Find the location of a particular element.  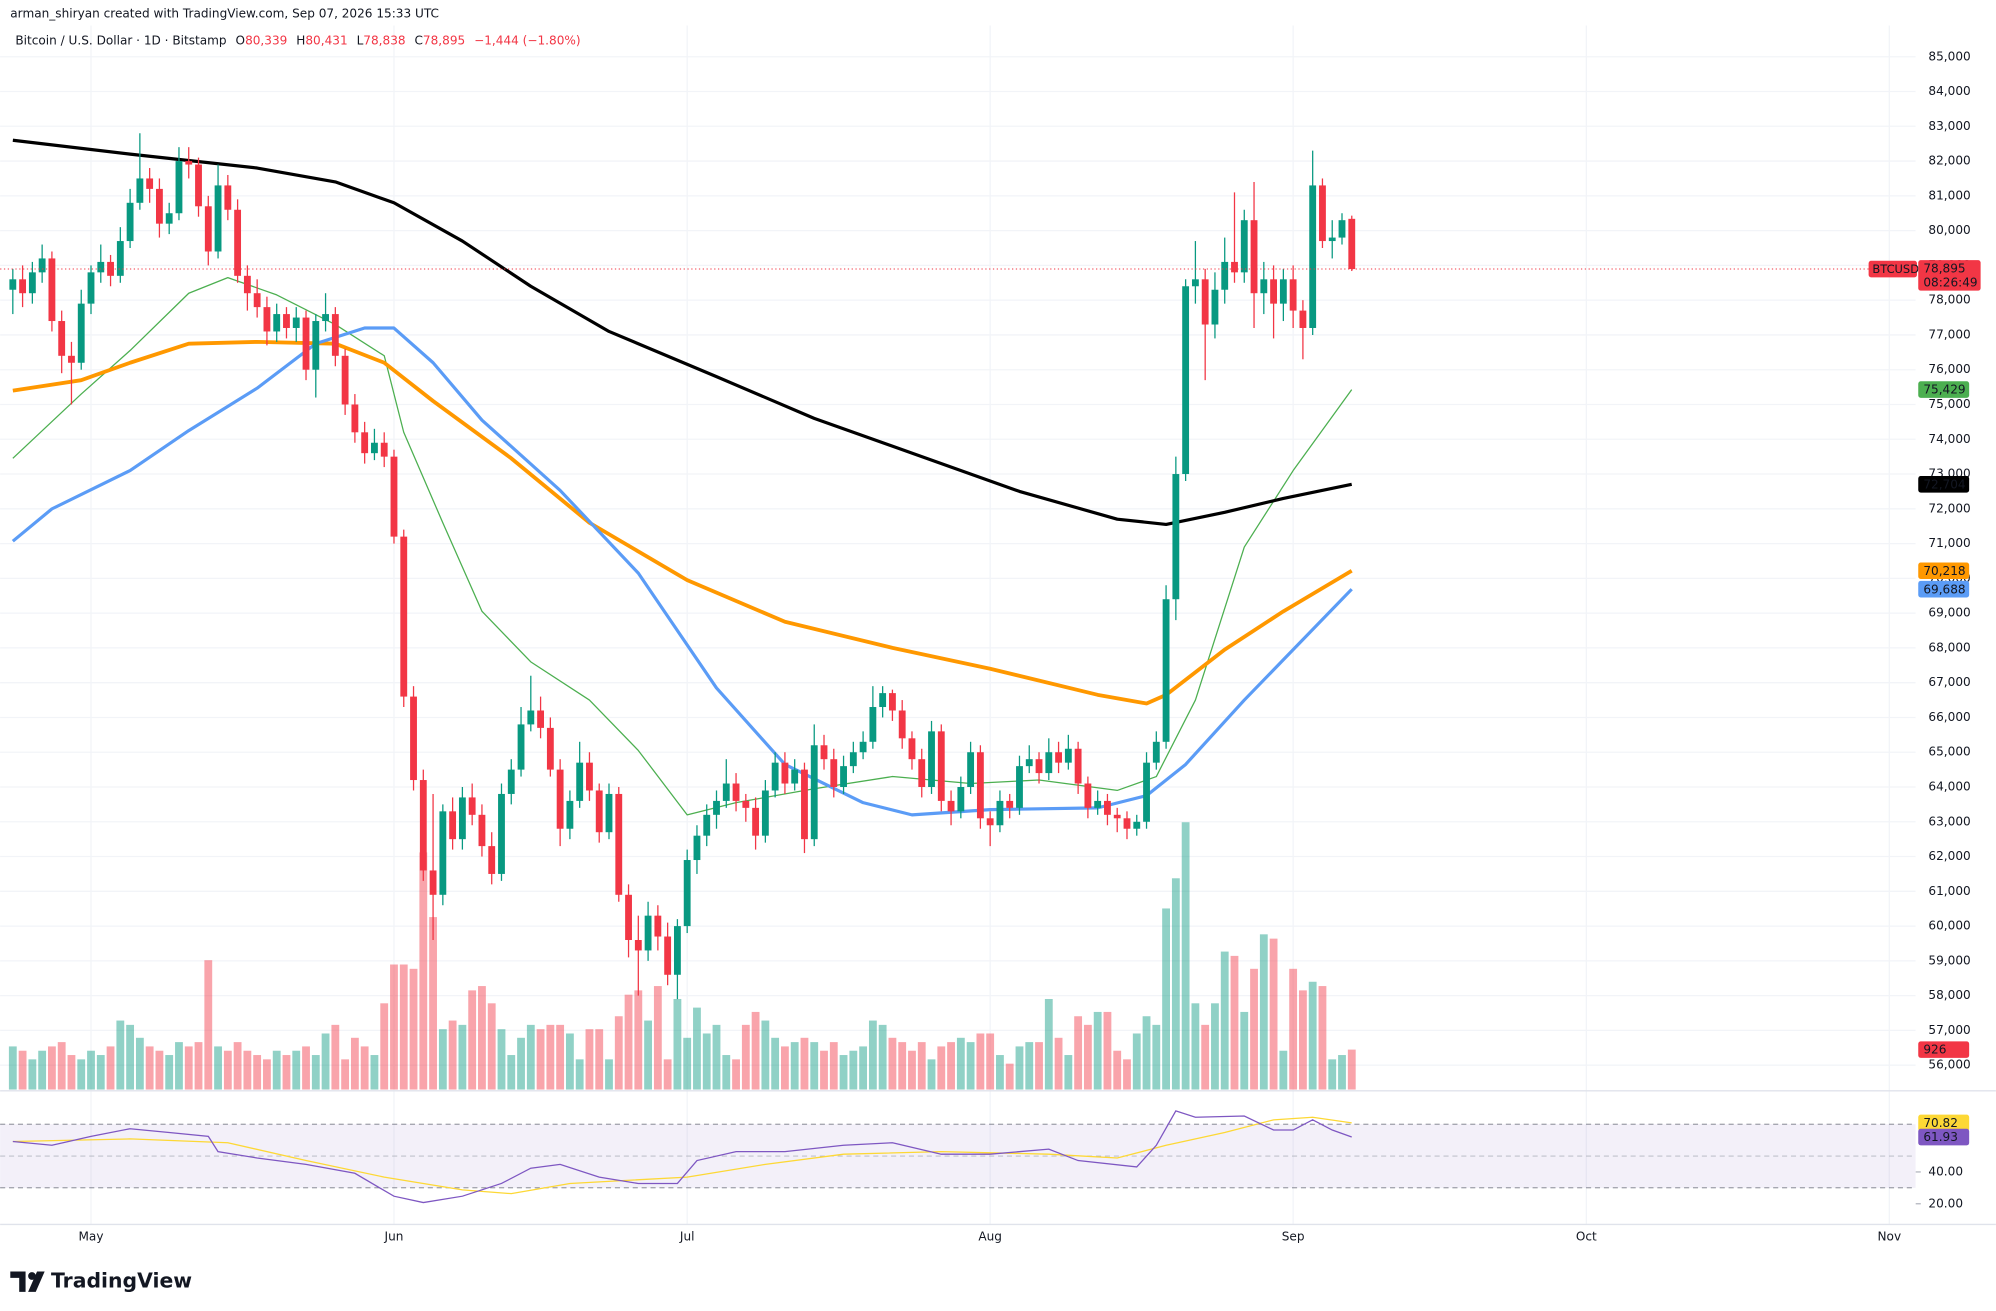

change: −1,444 (−1.80%) is located at coordinates (527, 40).